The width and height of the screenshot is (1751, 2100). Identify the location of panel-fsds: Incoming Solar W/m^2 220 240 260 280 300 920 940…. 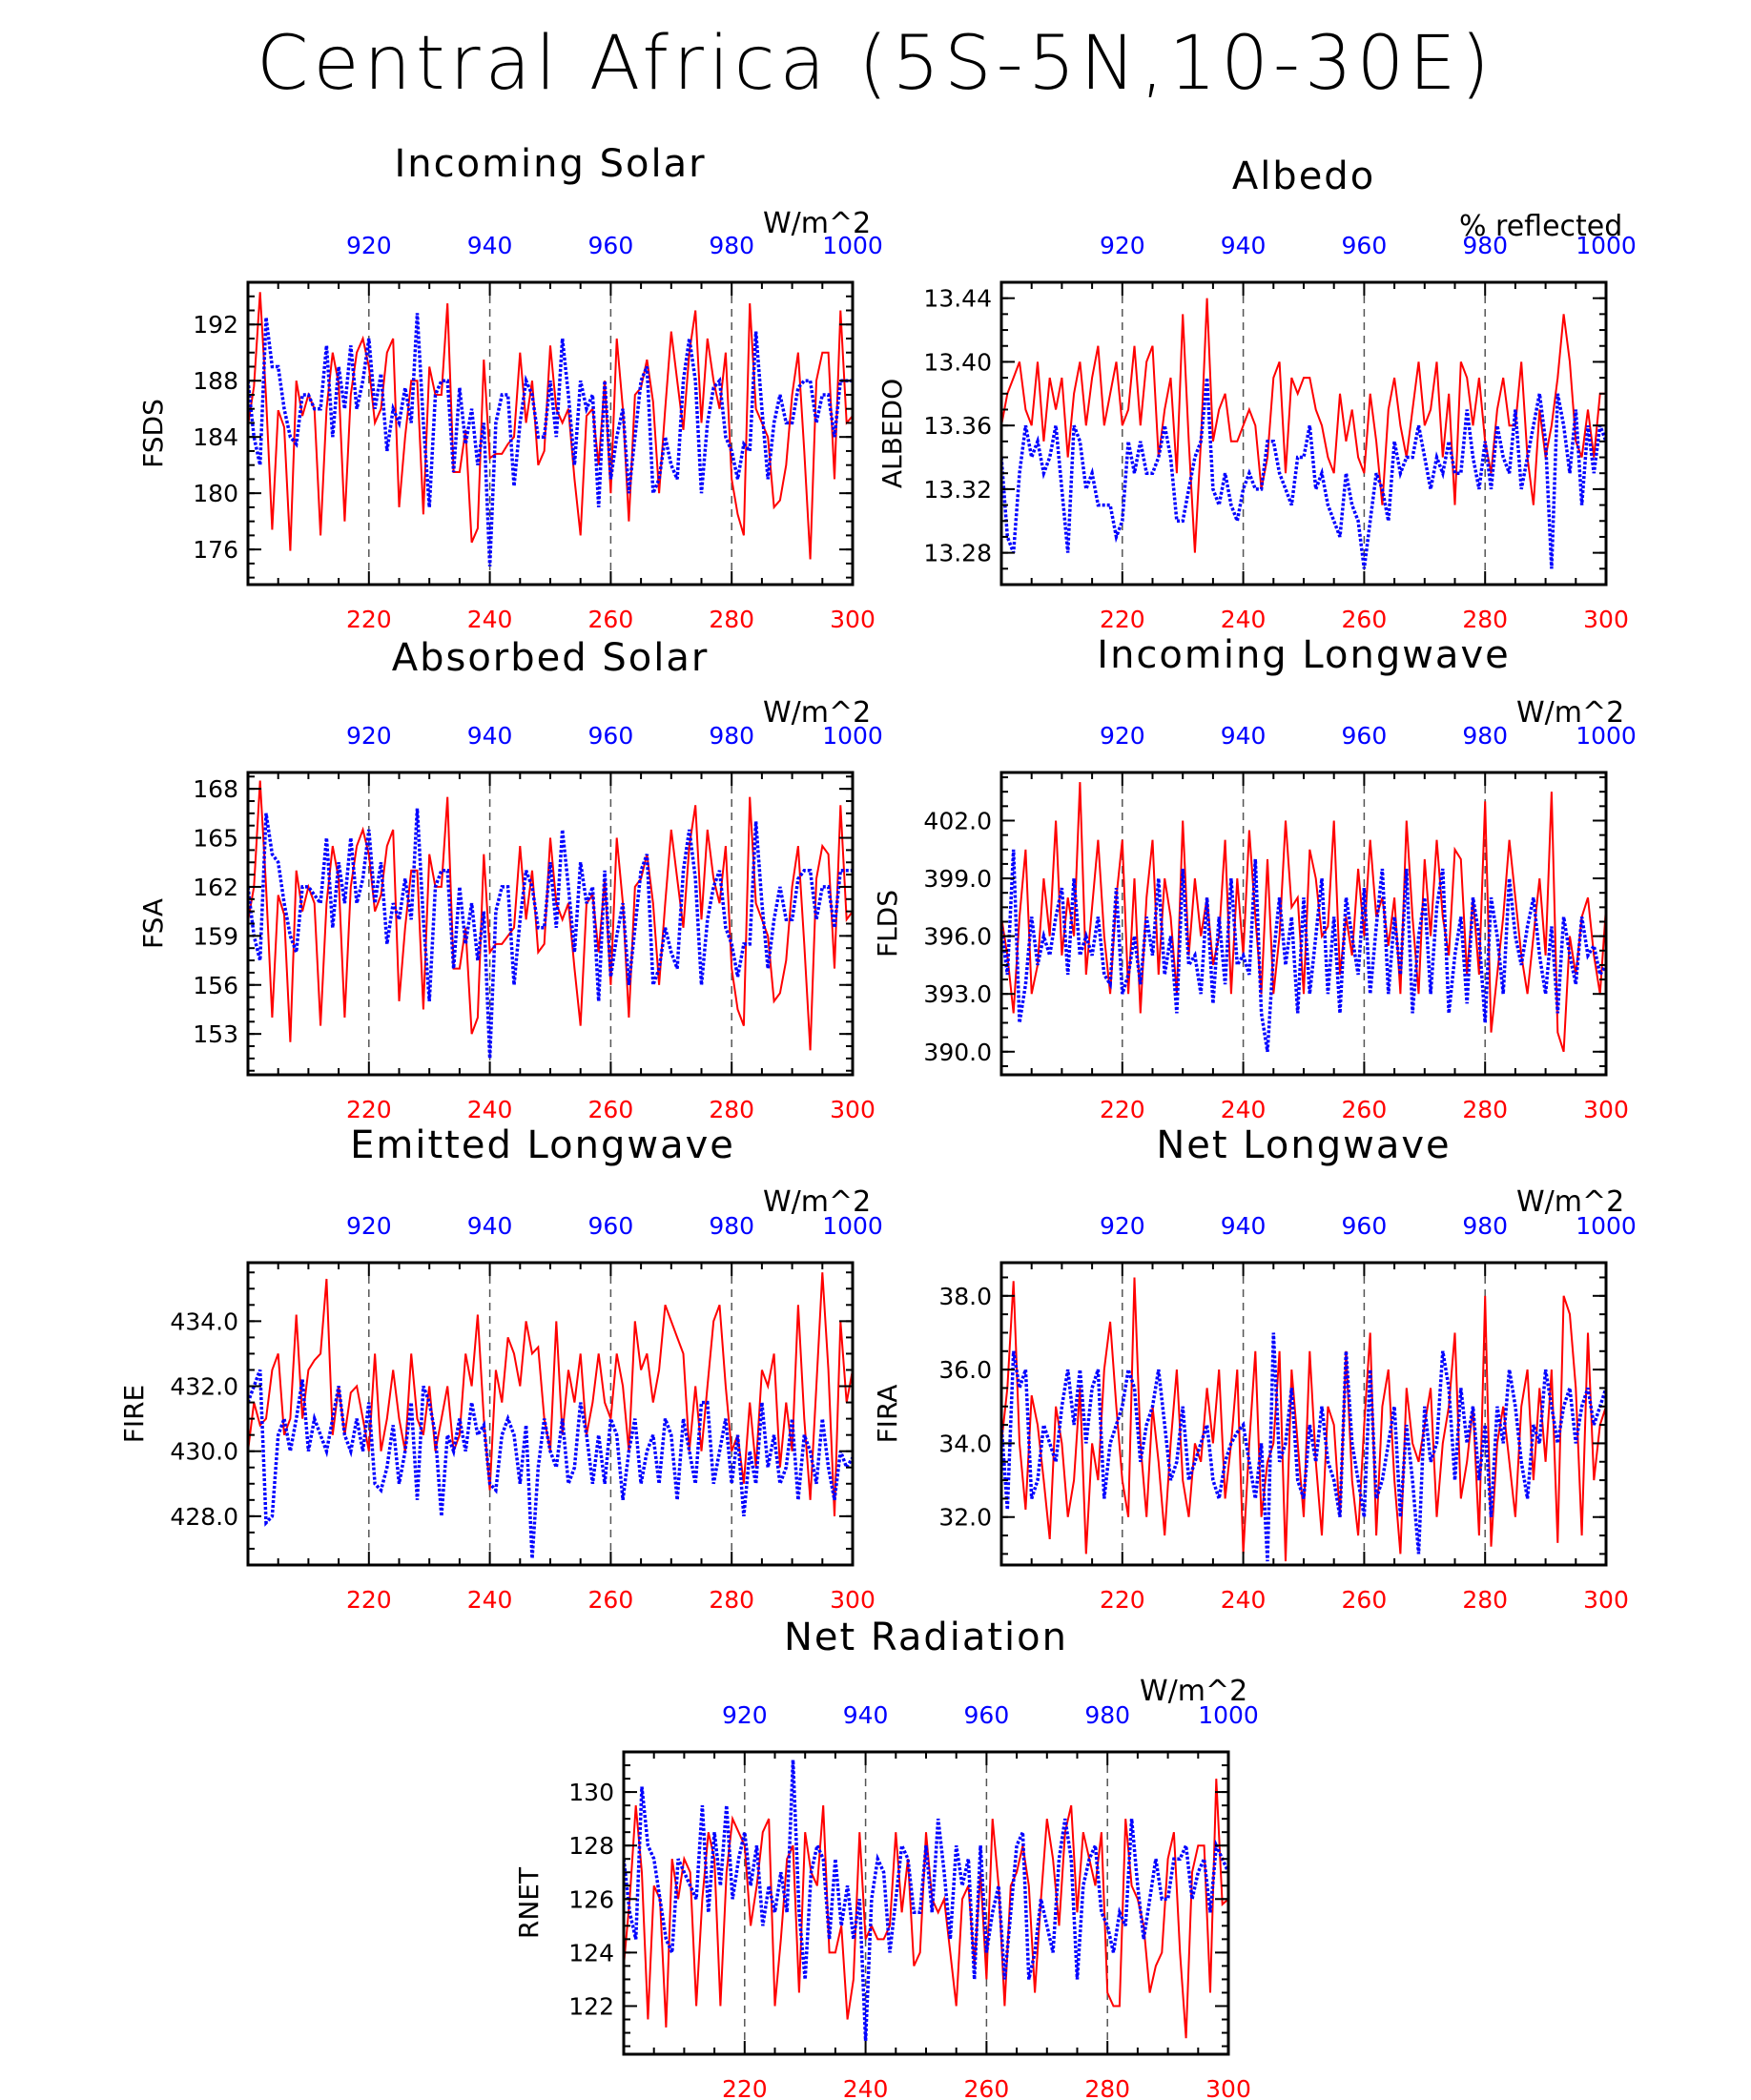
(510, 387).